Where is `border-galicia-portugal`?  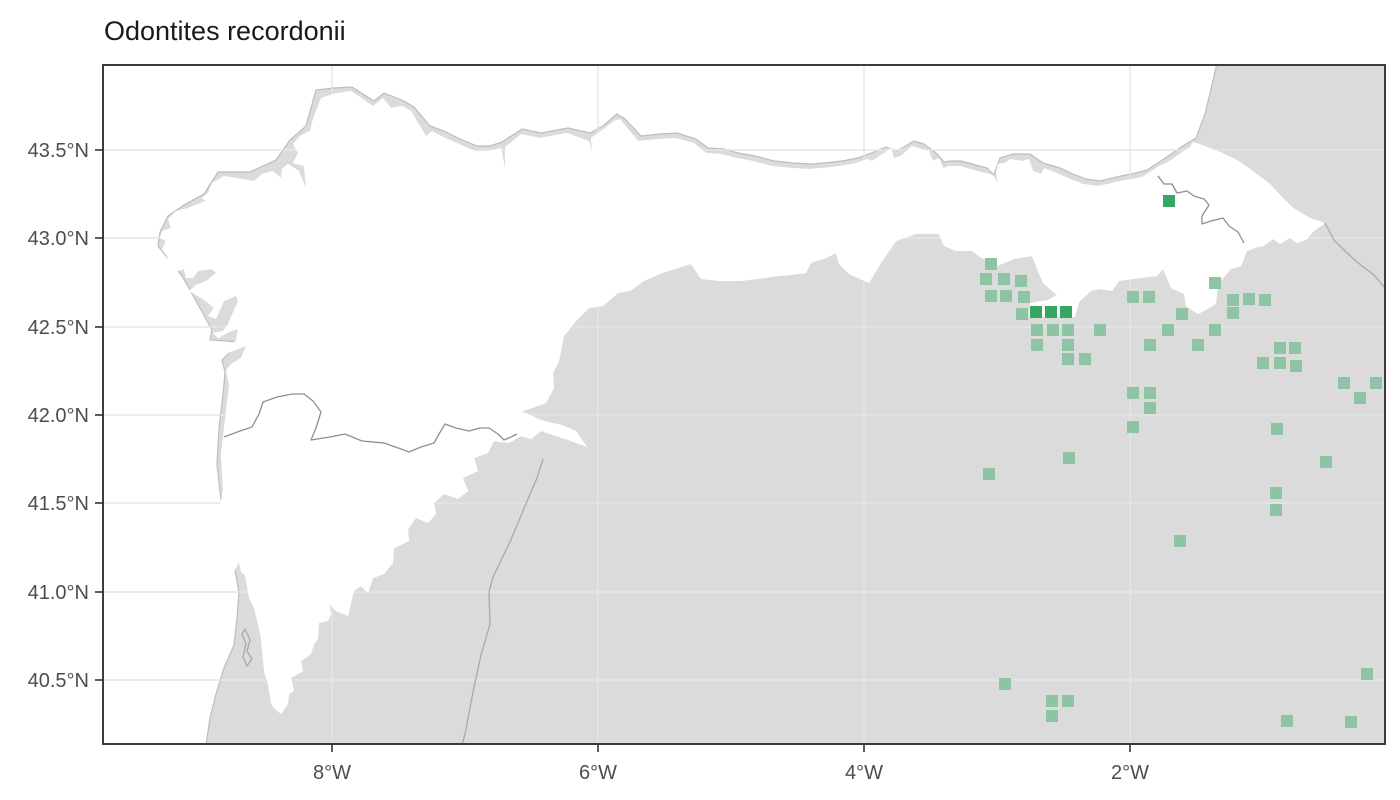 border-galicia-portugal is located at coordinates (370, 423).